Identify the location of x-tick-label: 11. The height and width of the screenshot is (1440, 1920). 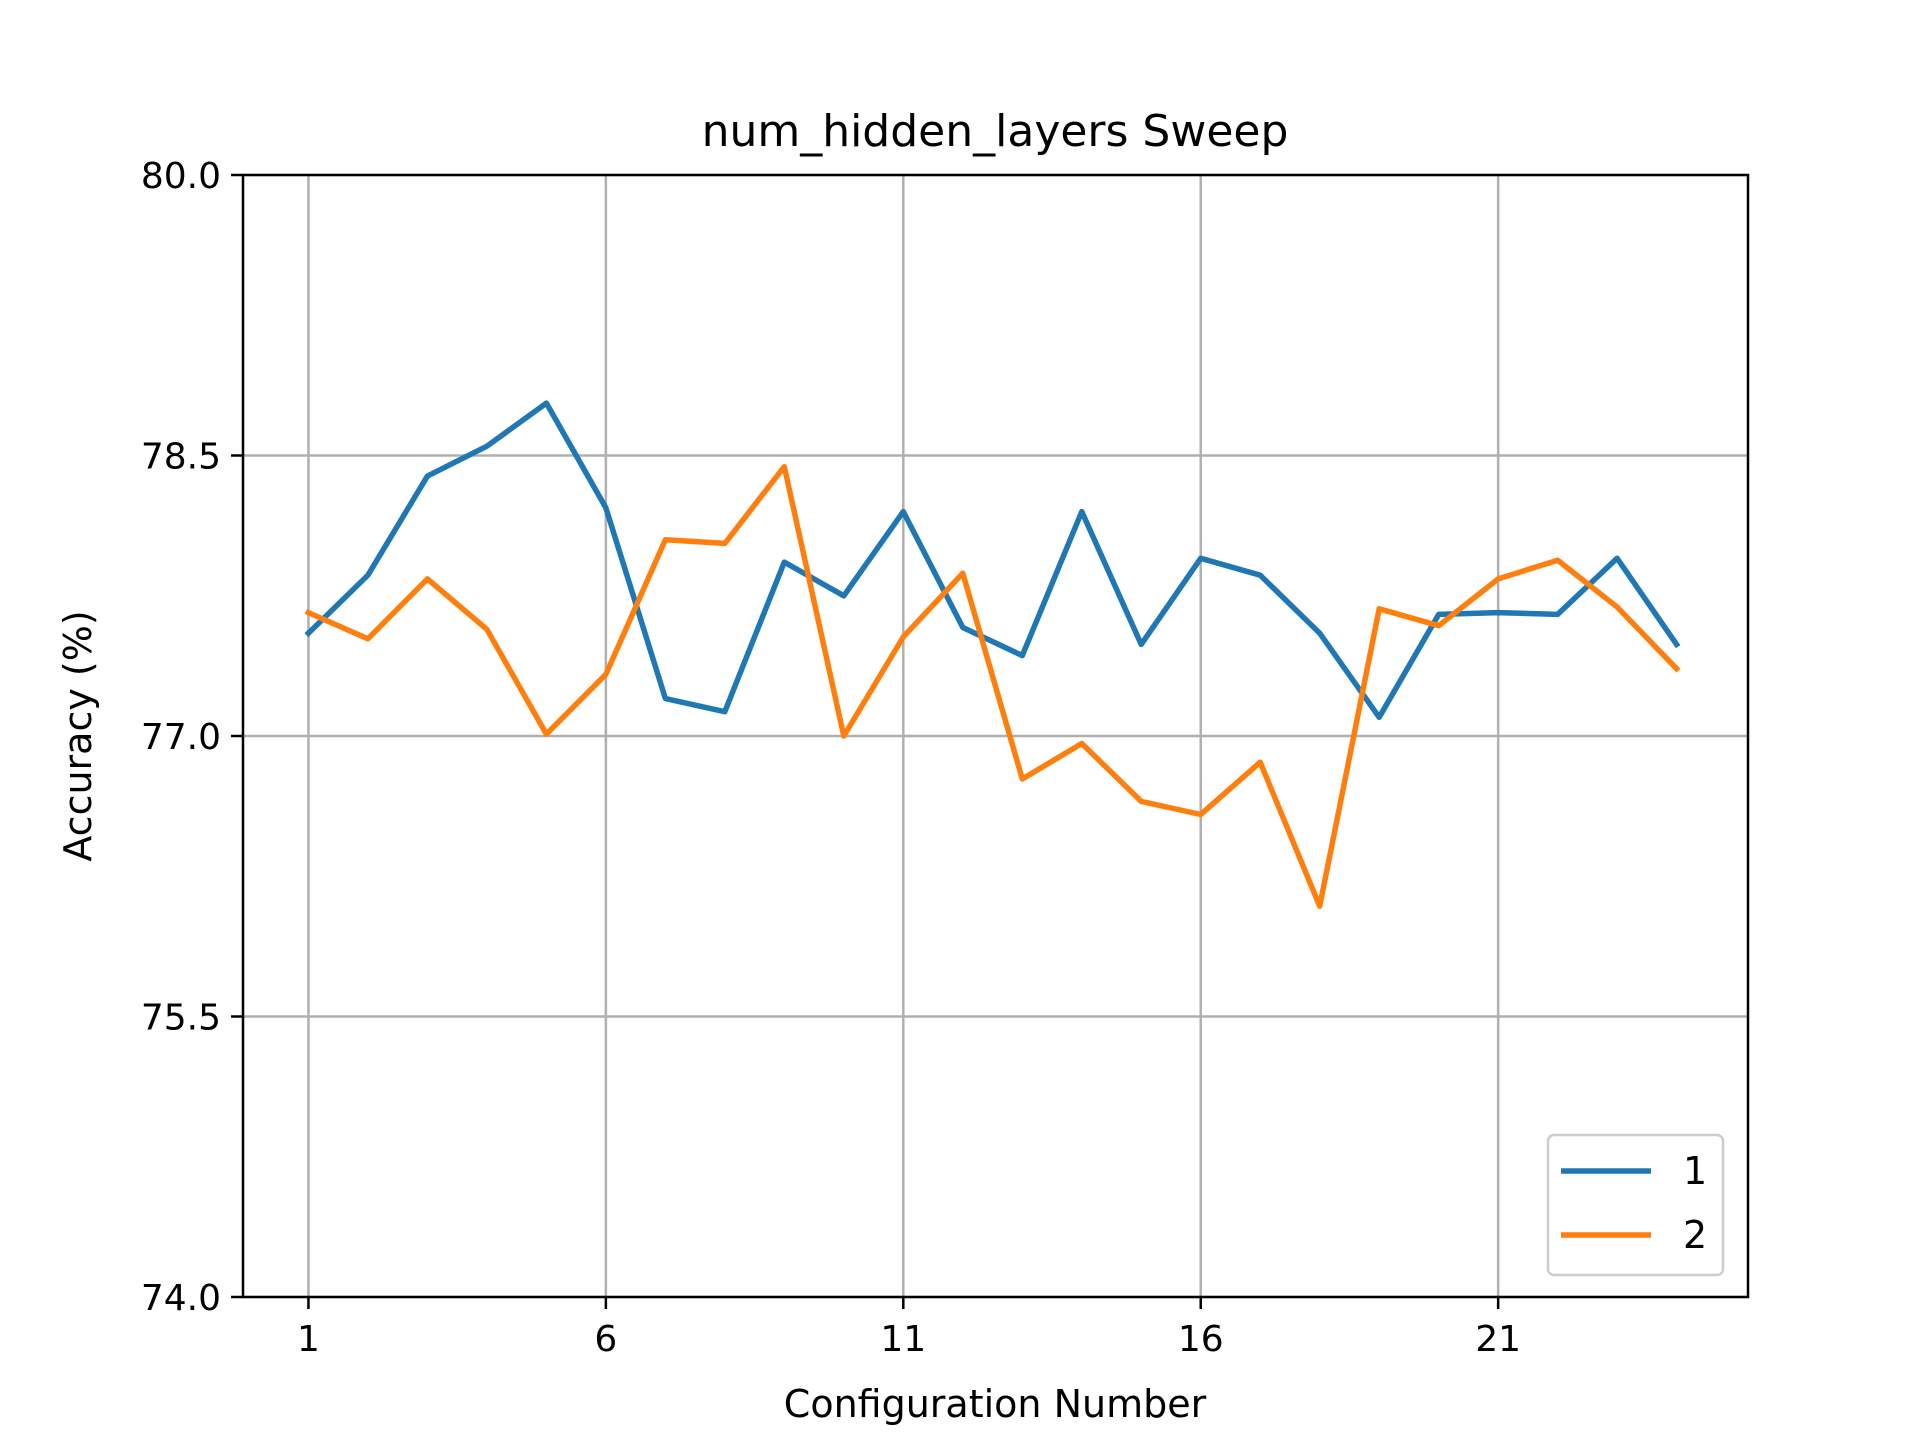
(903, 1339).